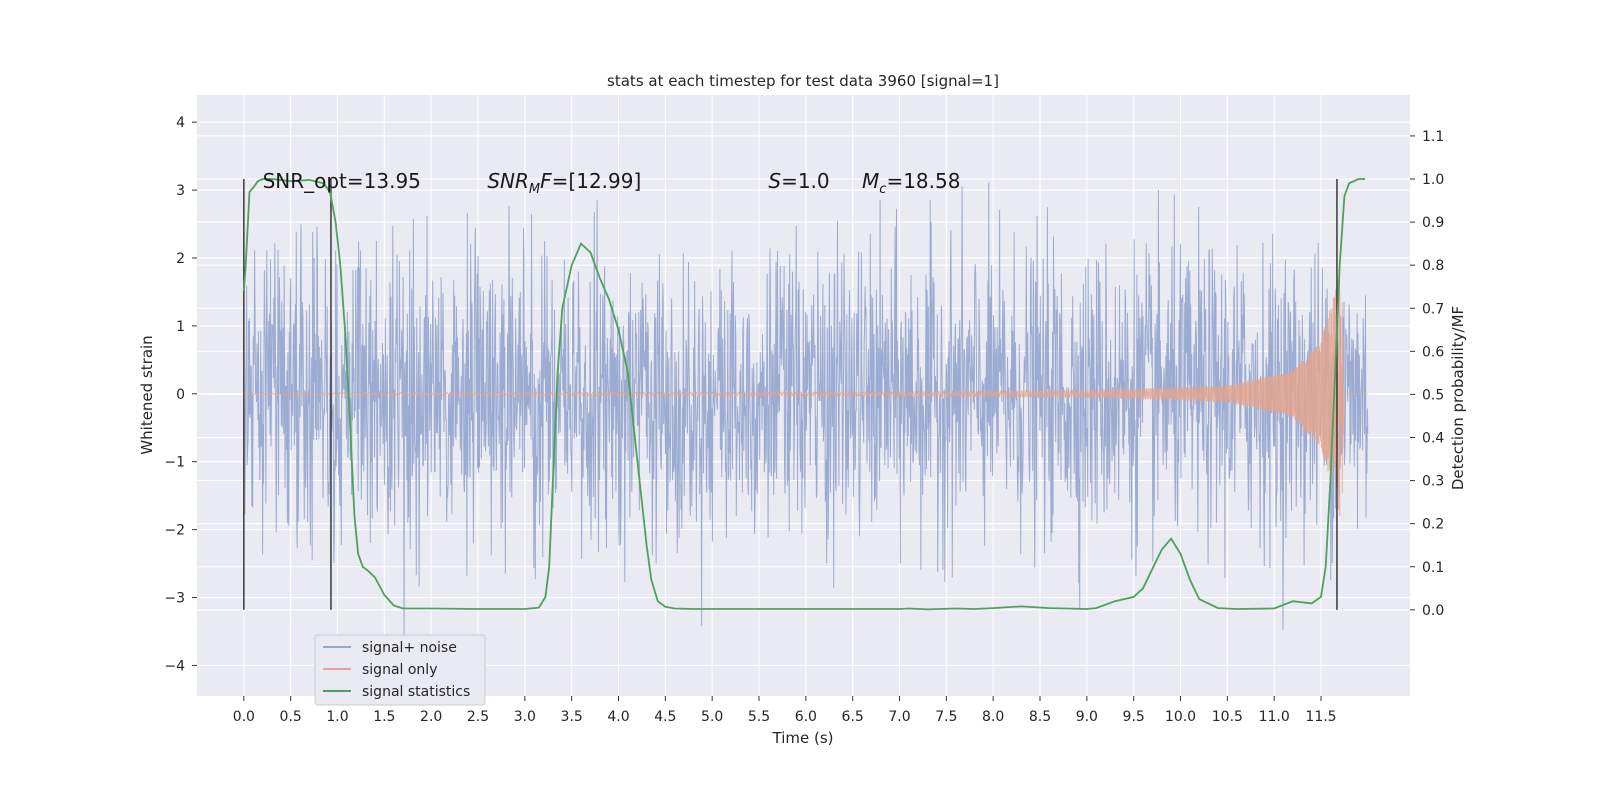  What do you see at coordinates (1433, 137) in the screenshot?
I see `y2-tick-label: 1.1` at bounding box center [1433, 137].